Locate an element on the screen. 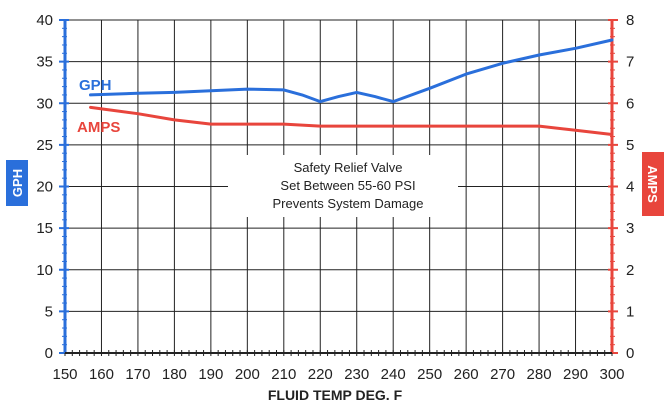 The image size is (665, 405). series-line-amps is located at coordinates (352, 120).